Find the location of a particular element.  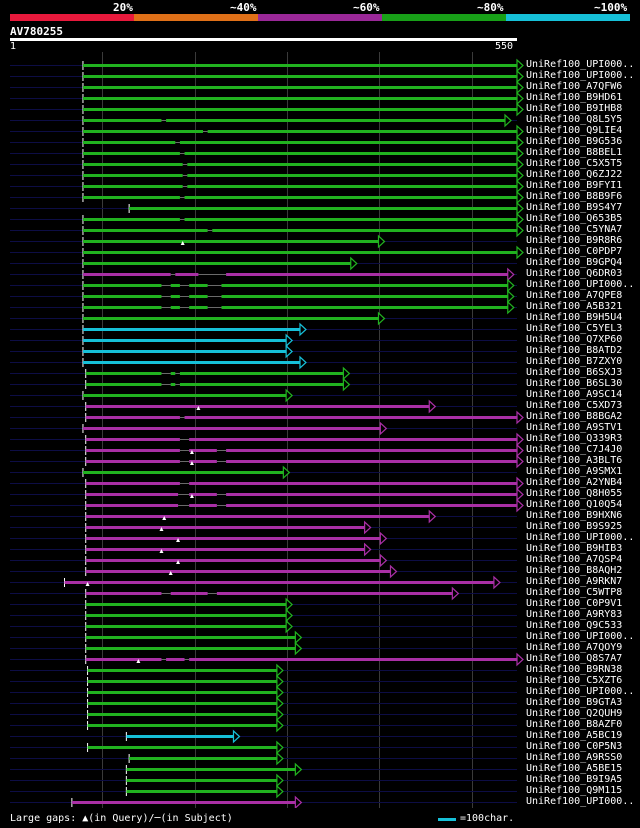

hit-label: UniRef100_A7QFW6 is located at coordinates (574, 86).